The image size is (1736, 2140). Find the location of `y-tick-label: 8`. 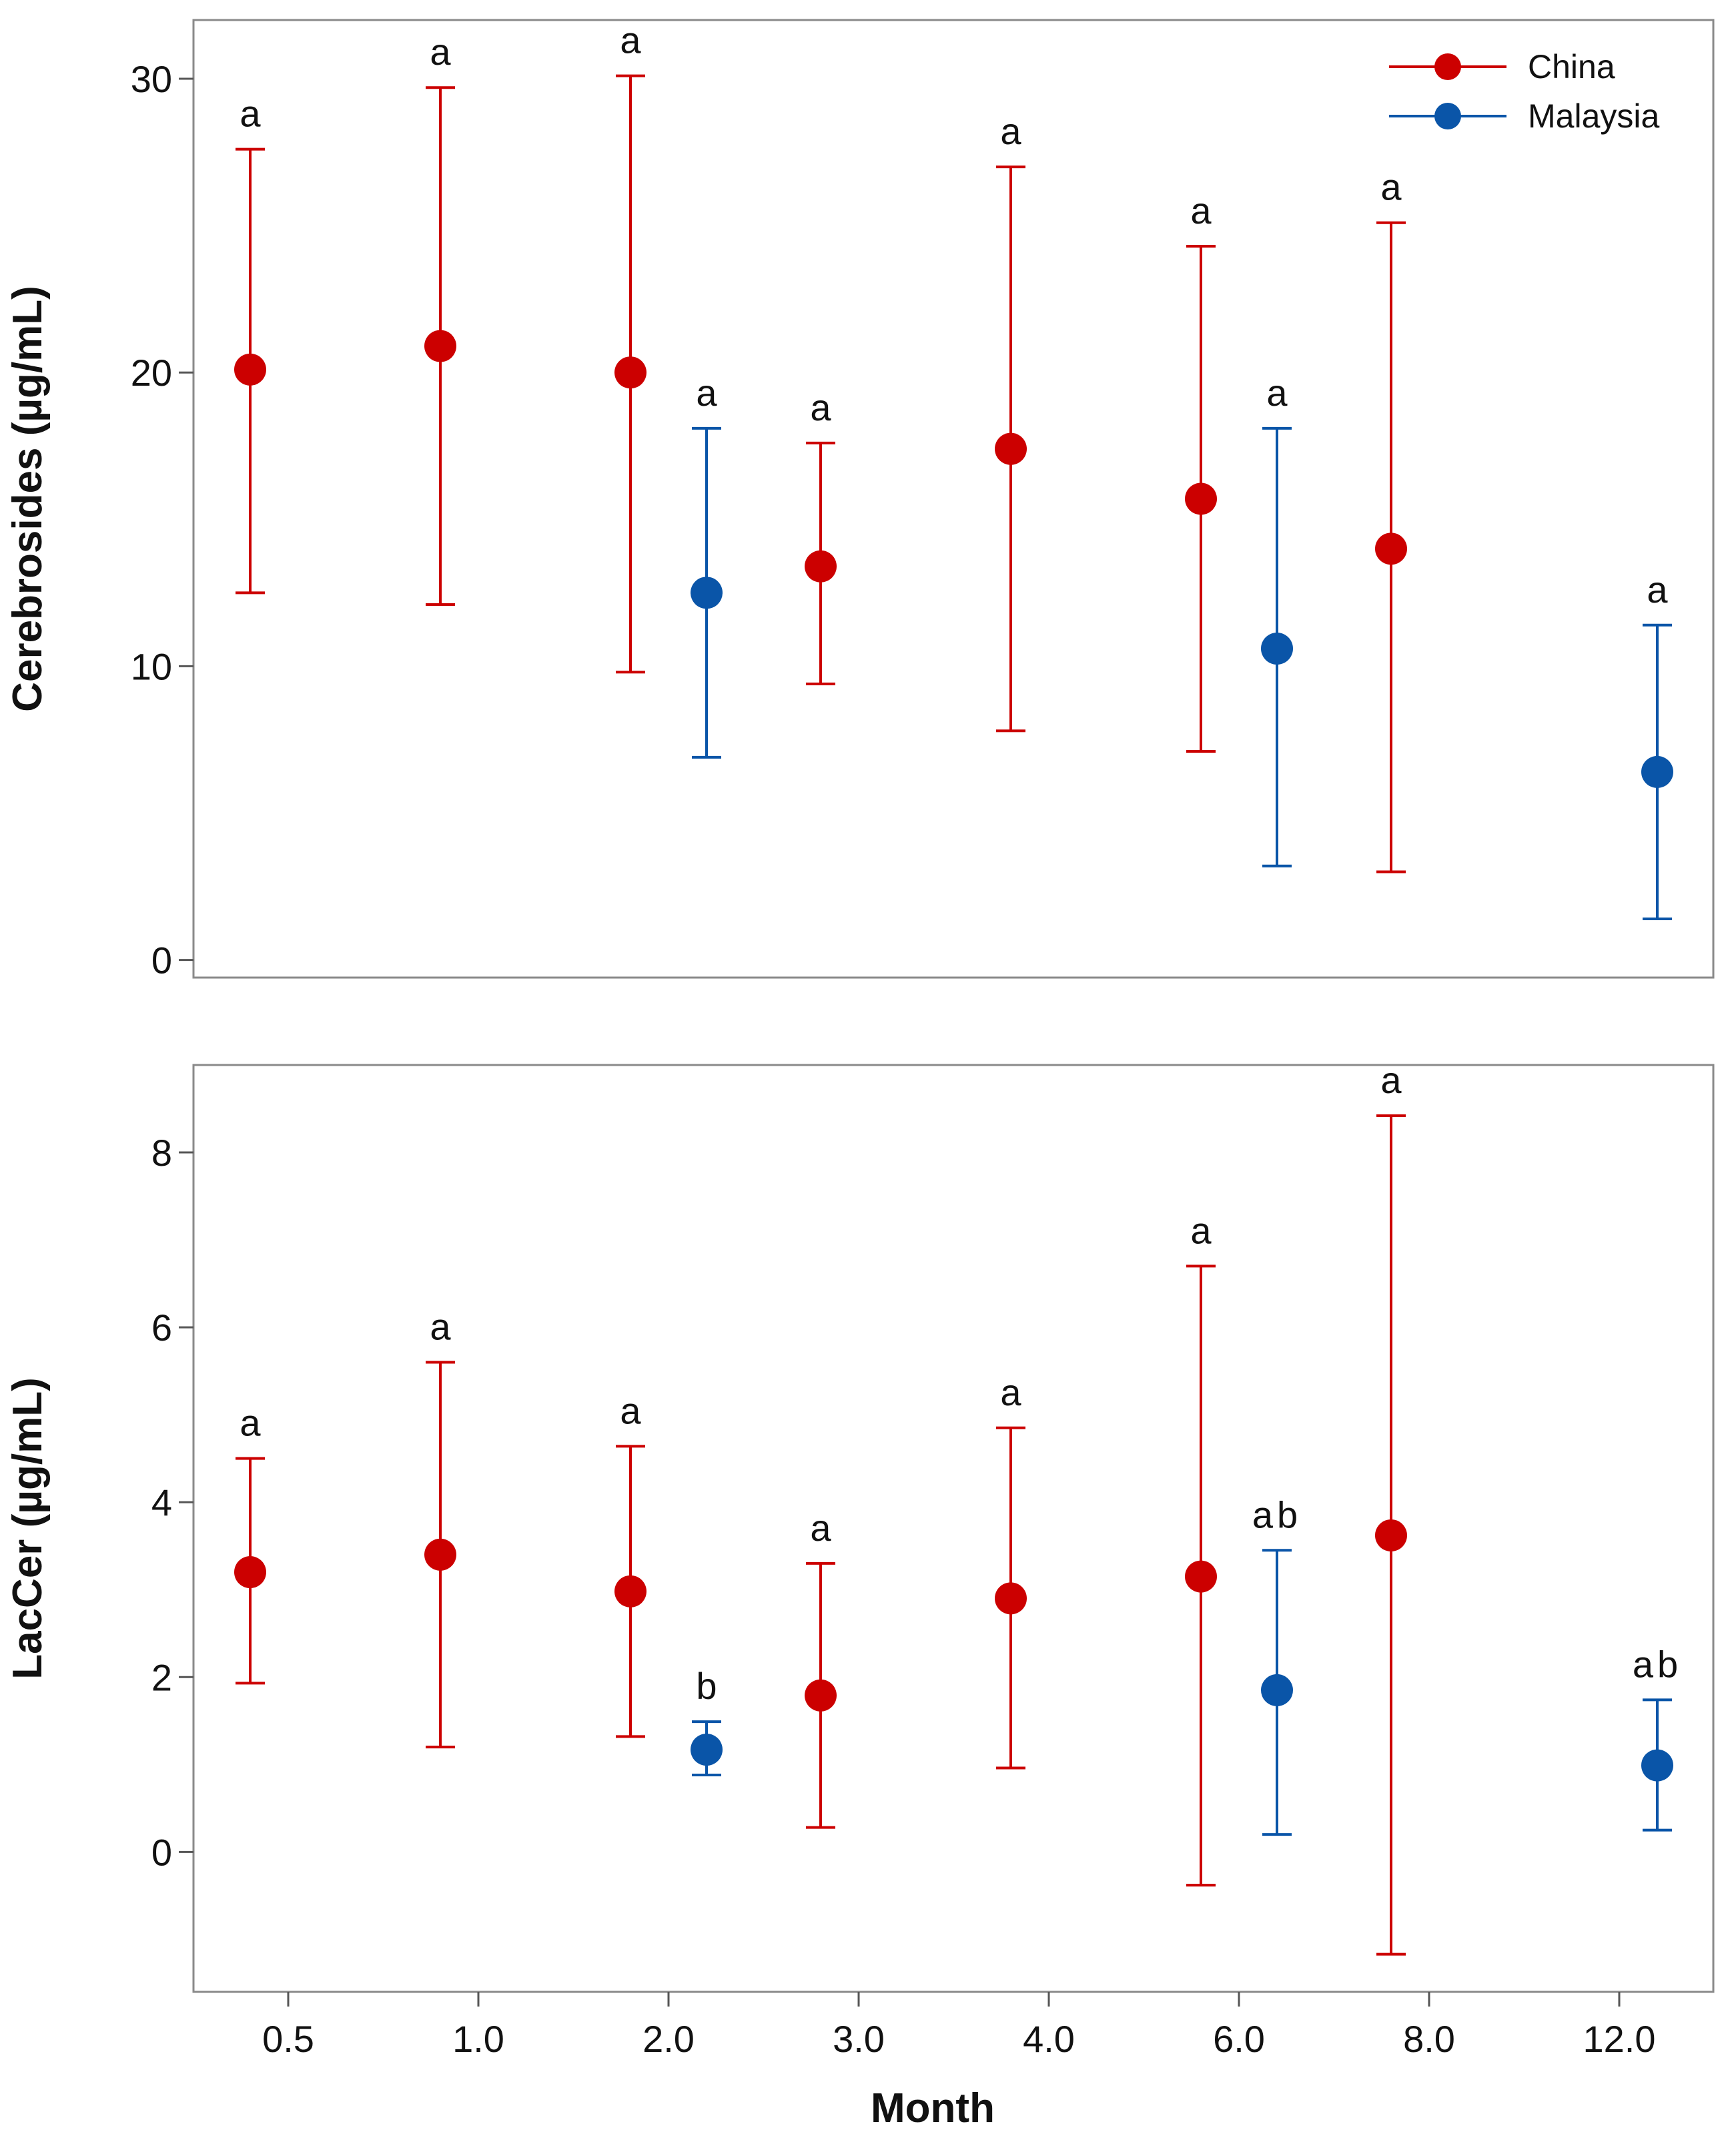

y-tick-label: 8 is located at coordinates (161, 1153).